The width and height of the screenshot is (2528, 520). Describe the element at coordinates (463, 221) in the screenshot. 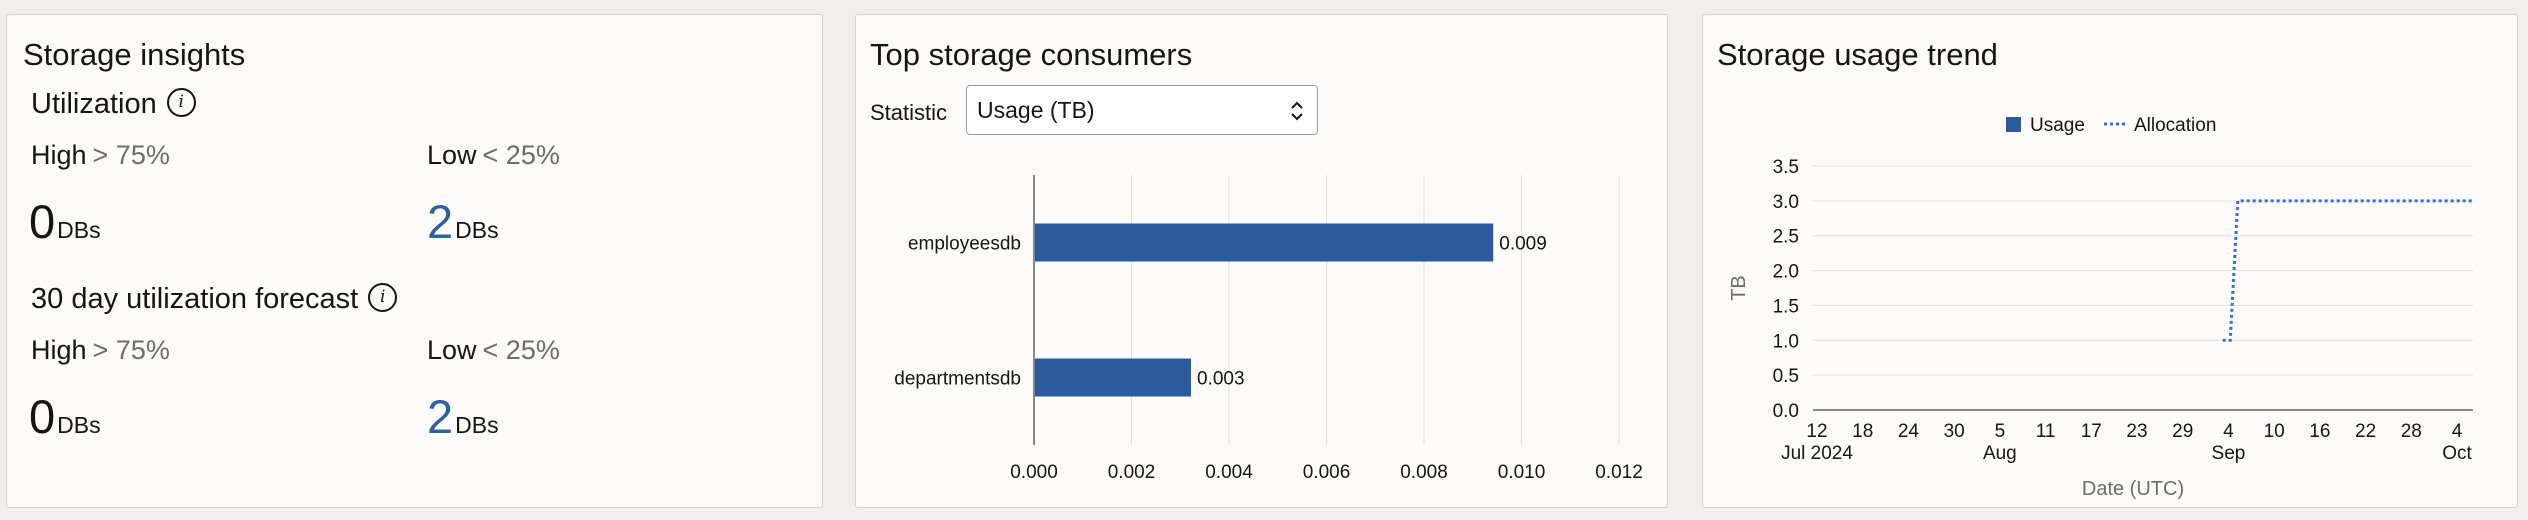

I see `utilization-low-count: 2DBs` at that location.